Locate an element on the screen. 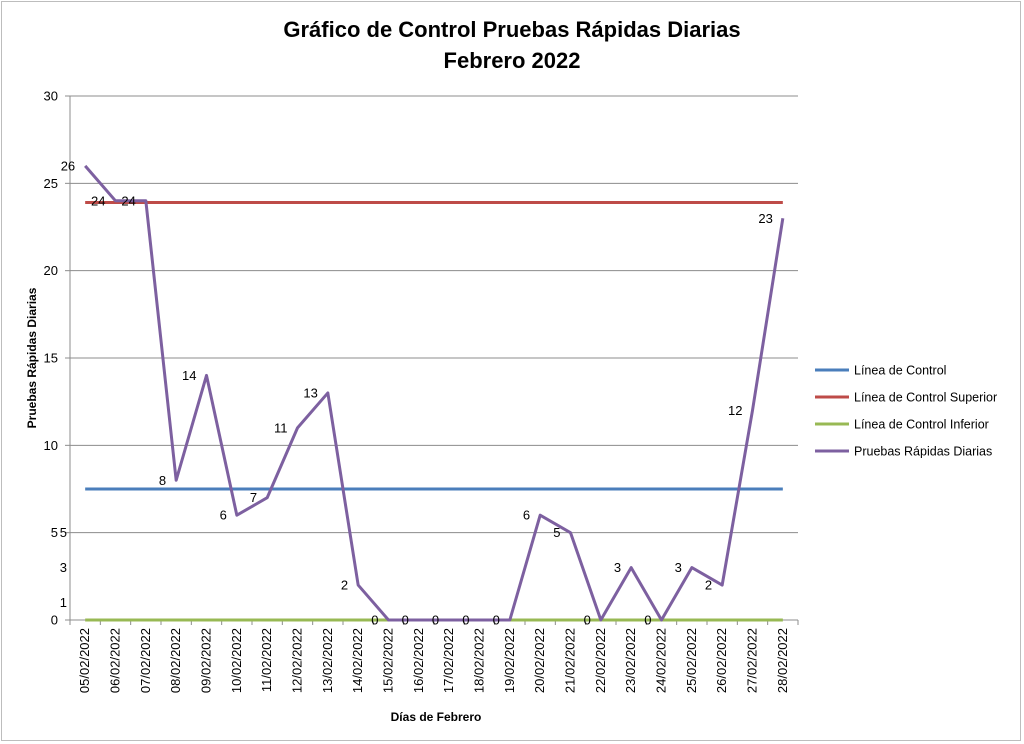  x-tick-label: 09/02/2022 is located at coordinates (206, 660).